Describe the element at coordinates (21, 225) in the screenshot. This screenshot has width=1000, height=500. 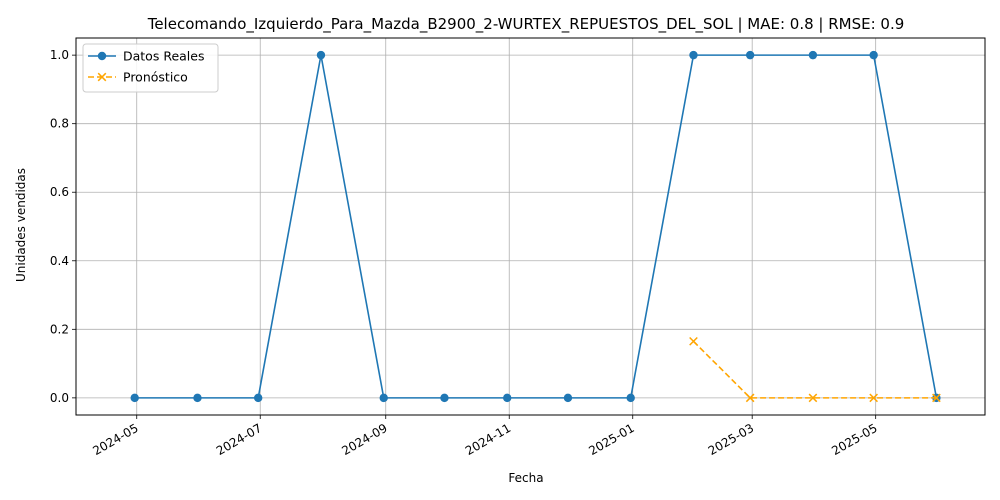
I see `y-axis-label: Unidades vendidas` at that location.